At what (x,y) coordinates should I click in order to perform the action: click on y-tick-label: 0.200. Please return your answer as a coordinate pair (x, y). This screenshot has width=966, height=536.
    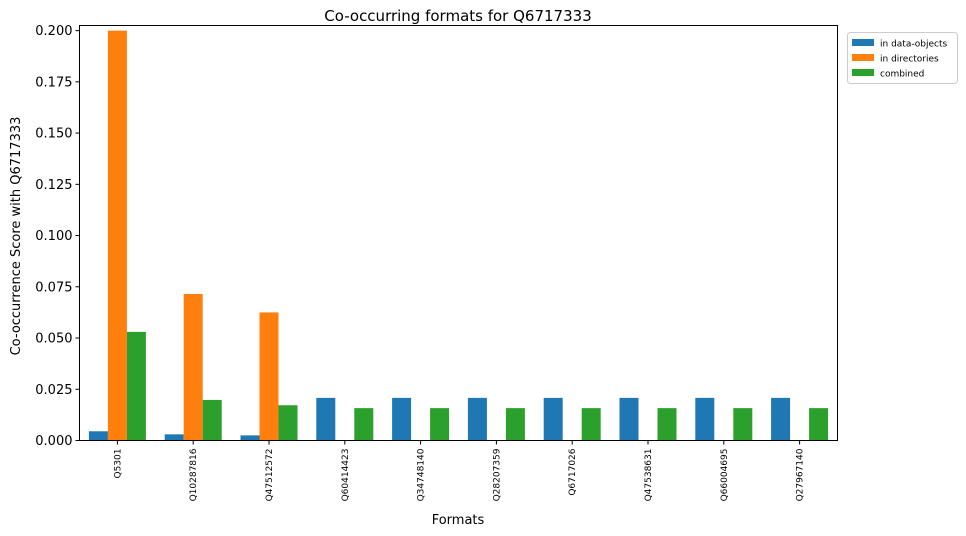
    Looking at the image, I should click on (53, 31).